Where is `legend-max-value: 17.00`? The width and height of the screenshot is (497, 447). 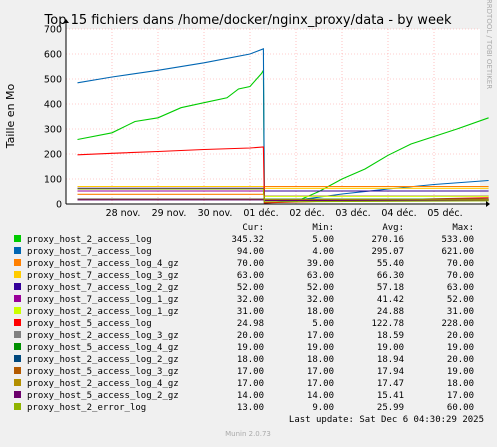 legend-max-value: 17.00 is located at coordinates (460, 396).